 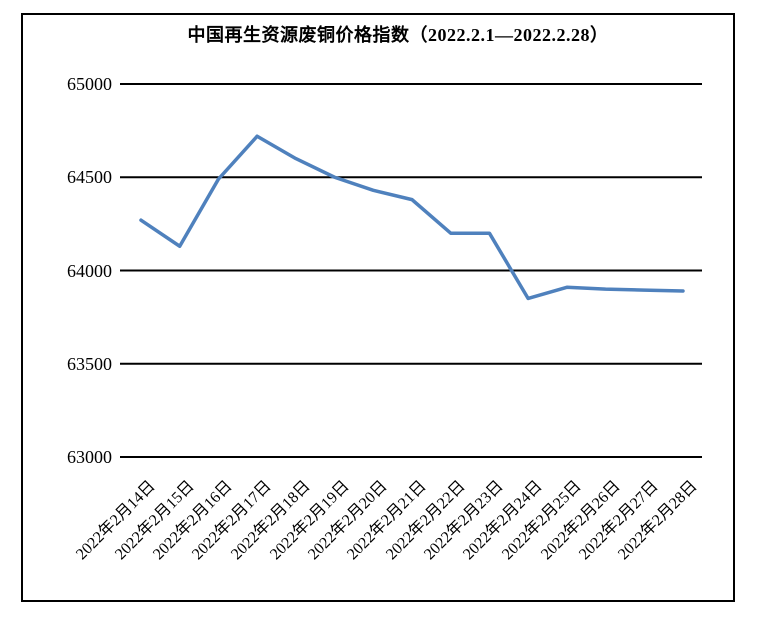 I want to click on y-tick-label: 64500, so click(x=89, y=177).